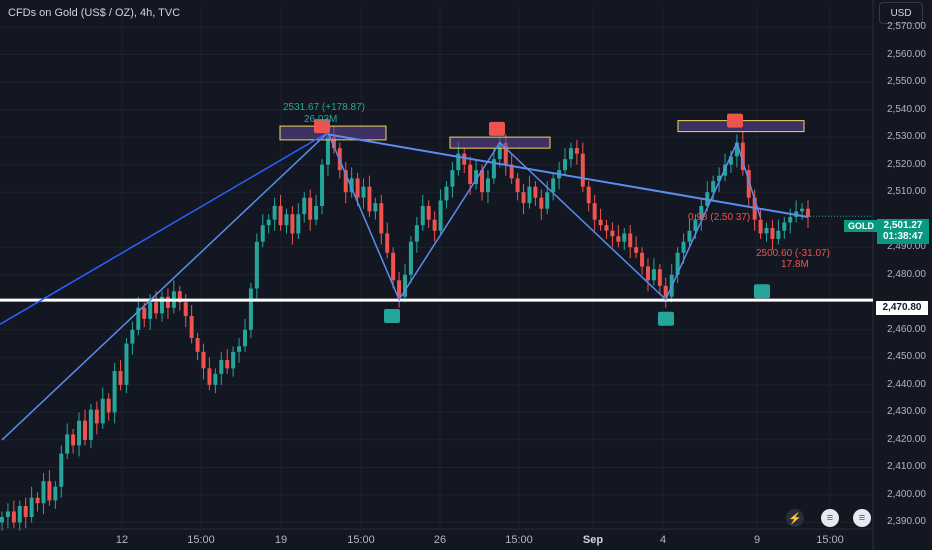  Describe the element at coordinates (901, 13) in the screenshot. I see `currency-button: USD` at that location.